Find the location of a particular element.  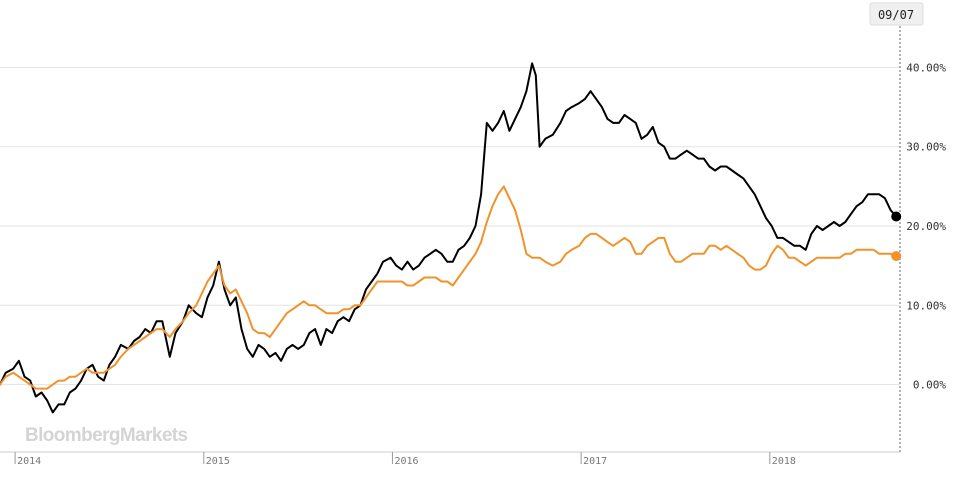

x-tick-label: 2018 is located at coordinates (784, 461).